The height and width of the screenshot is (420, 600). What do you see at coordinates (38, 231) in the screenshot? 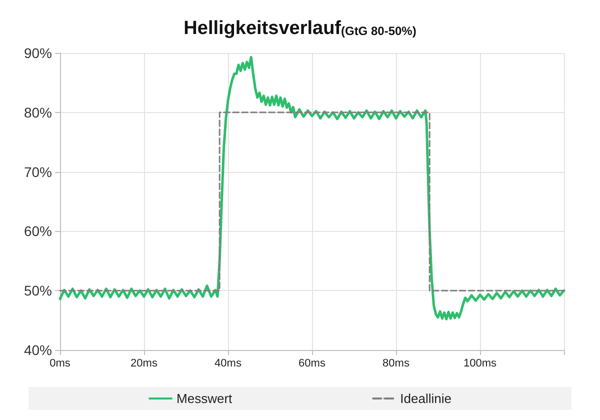
I see `y-tick-label: 60%` at bounding box center [38, 231].